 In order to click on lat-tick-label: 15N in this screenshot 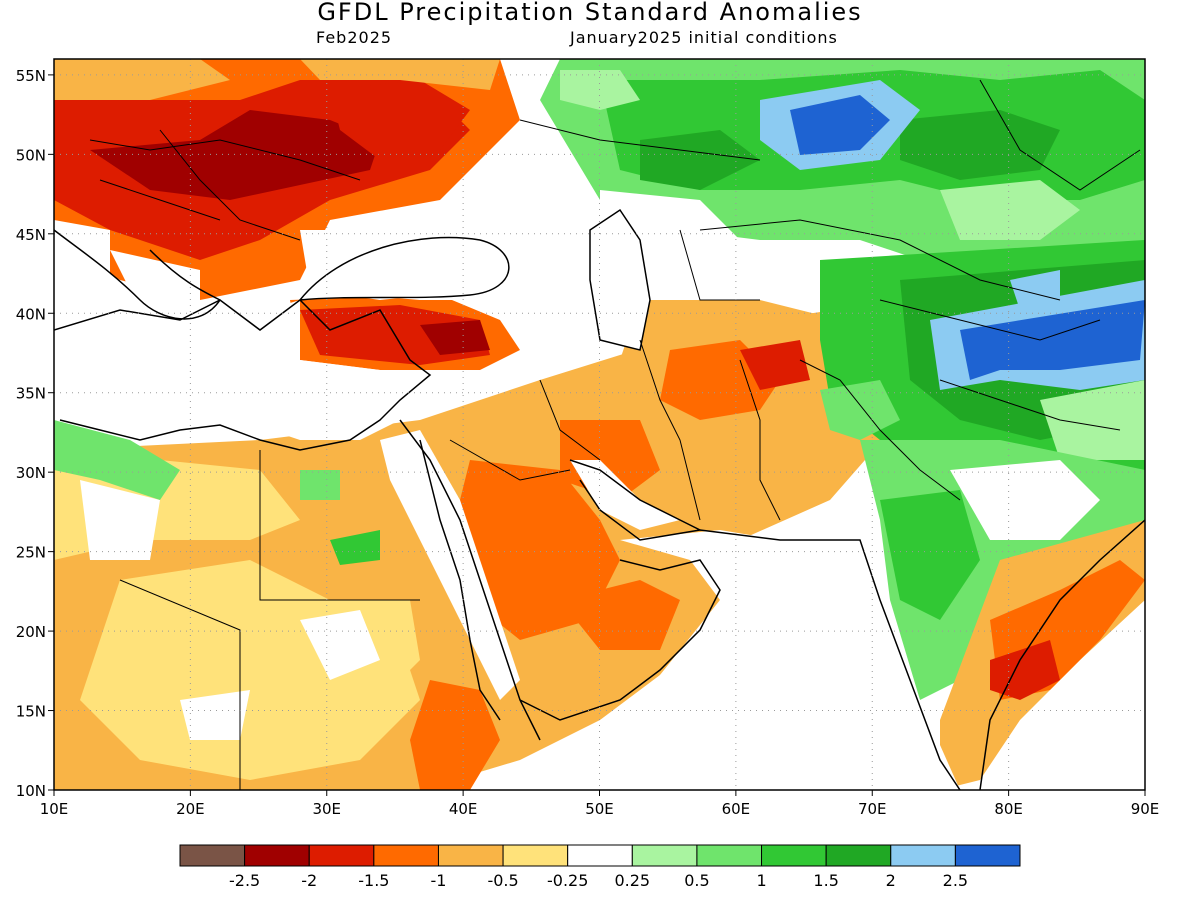, I will do `click(31, 712)`.